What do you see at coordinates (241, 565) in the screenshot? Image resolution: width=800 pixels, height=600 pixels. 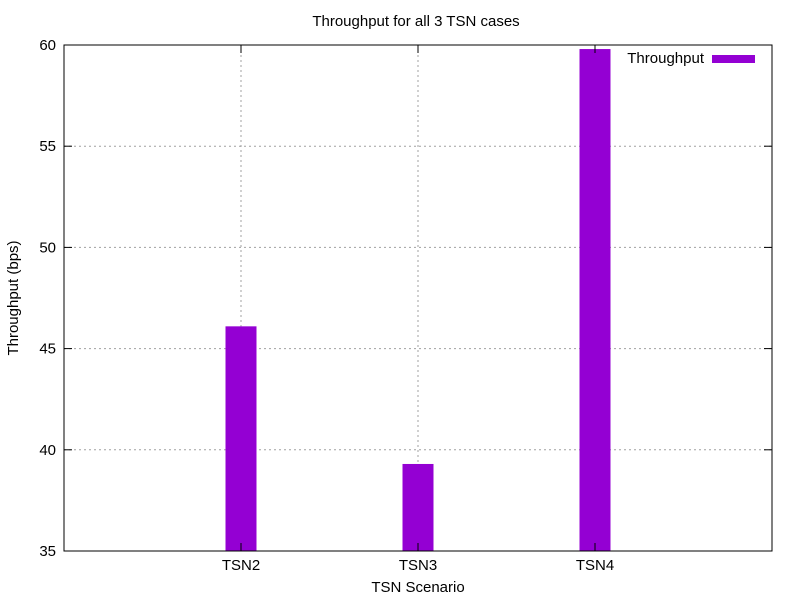 I see `x-tick-label: TSN2` at bounding box center [241, 565].